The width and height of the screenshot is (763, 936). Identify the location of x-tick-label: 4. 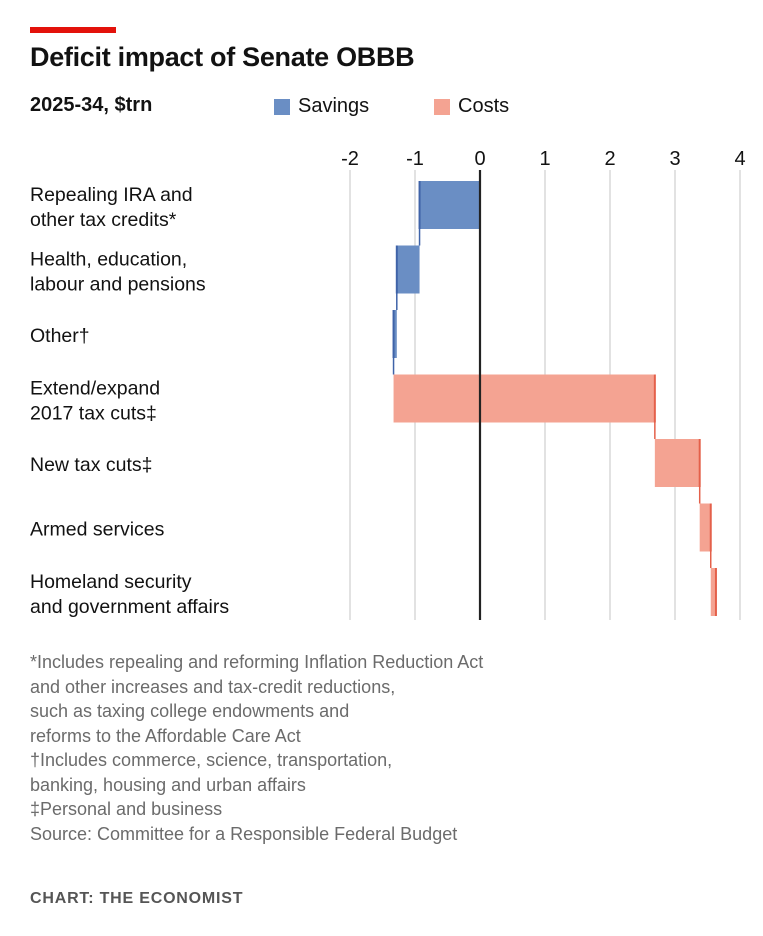
(739, 159).